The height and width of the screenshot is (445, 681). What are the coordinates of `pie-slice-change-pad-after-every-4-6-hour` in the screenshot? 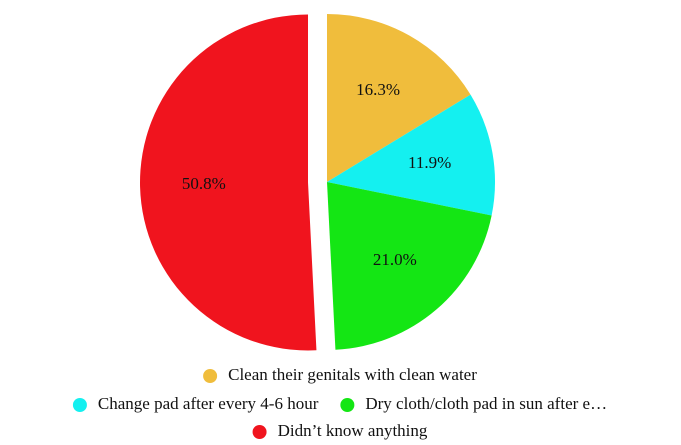 It's located at (411, 155).